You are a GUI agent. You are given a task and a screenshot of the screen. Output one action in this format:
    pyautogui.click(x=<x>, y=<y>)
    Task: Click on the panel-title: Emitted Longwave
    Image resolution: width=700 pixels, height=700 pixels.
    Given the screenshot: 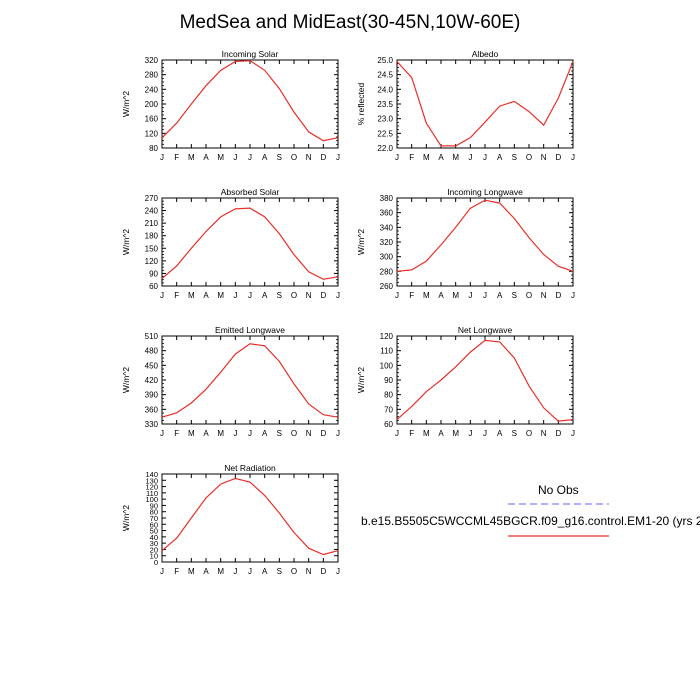 What is the action you would take?
    pyautogui.click(x=250, y=330)
    